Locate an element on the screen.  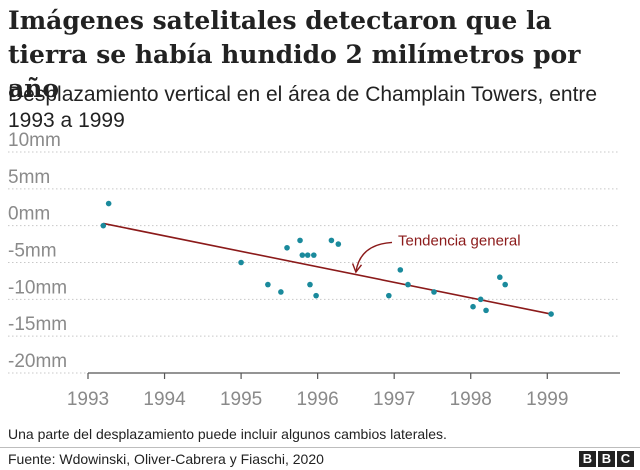
trend-line-group is located at coordinates (327, 268).